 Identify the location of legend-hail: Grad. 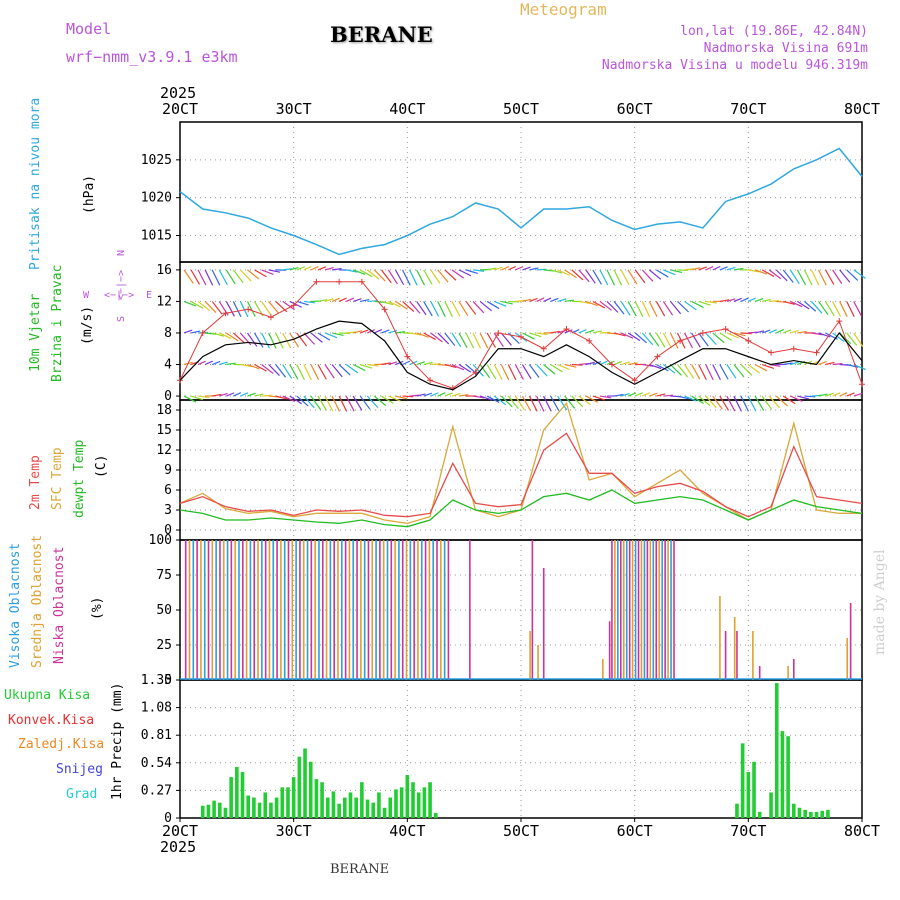
(82, 794).